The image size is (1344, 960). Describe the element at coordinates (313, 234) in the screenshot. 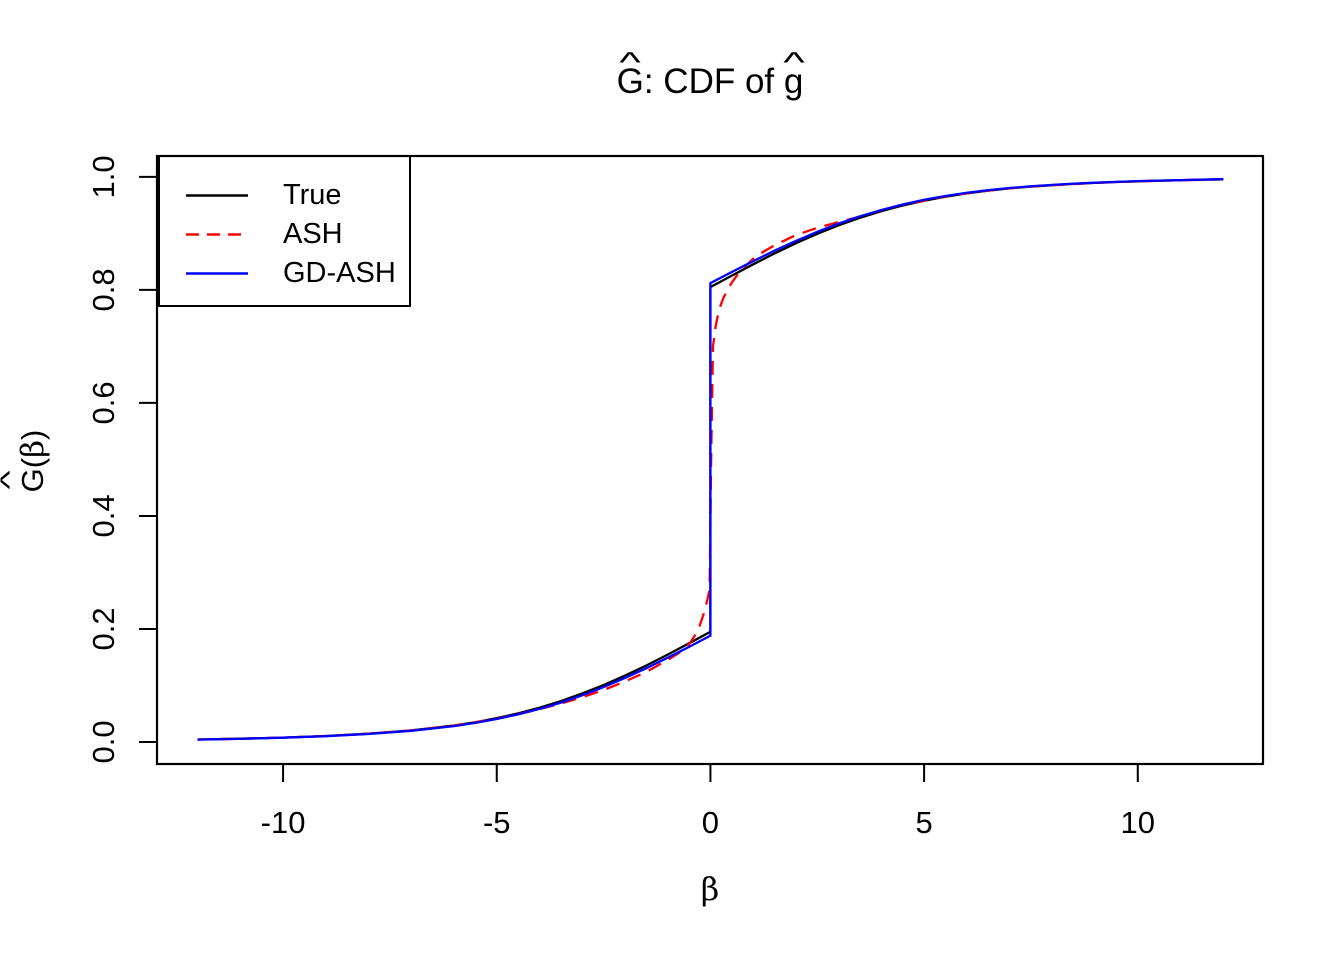

I see `legend-item-label: ASH` at that location.